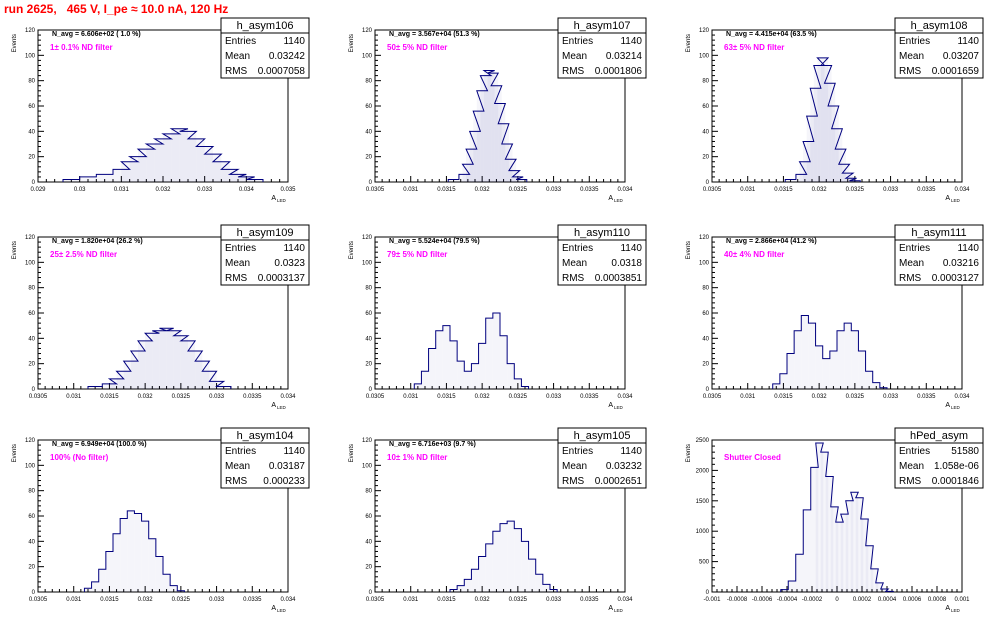 The width and height of the screenshot is (996, 622). What do you see at coordinates (704, 263) in the screenshot?
I see `y-tick-label: 100` at bounding box center [704, 263].